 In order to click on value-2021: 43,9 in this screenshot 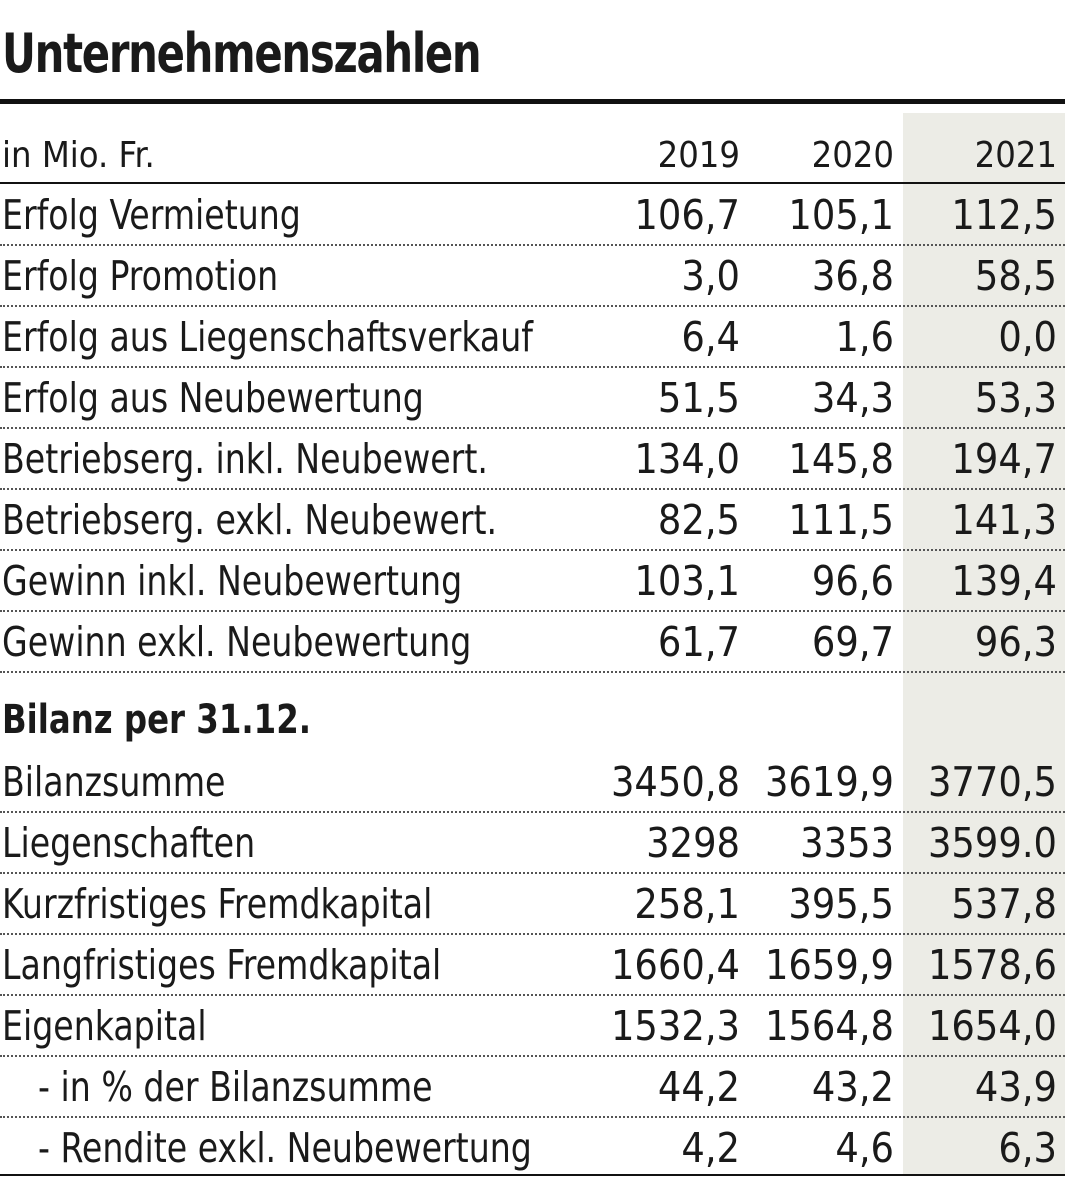, I will do `click(1015, 1087)`.